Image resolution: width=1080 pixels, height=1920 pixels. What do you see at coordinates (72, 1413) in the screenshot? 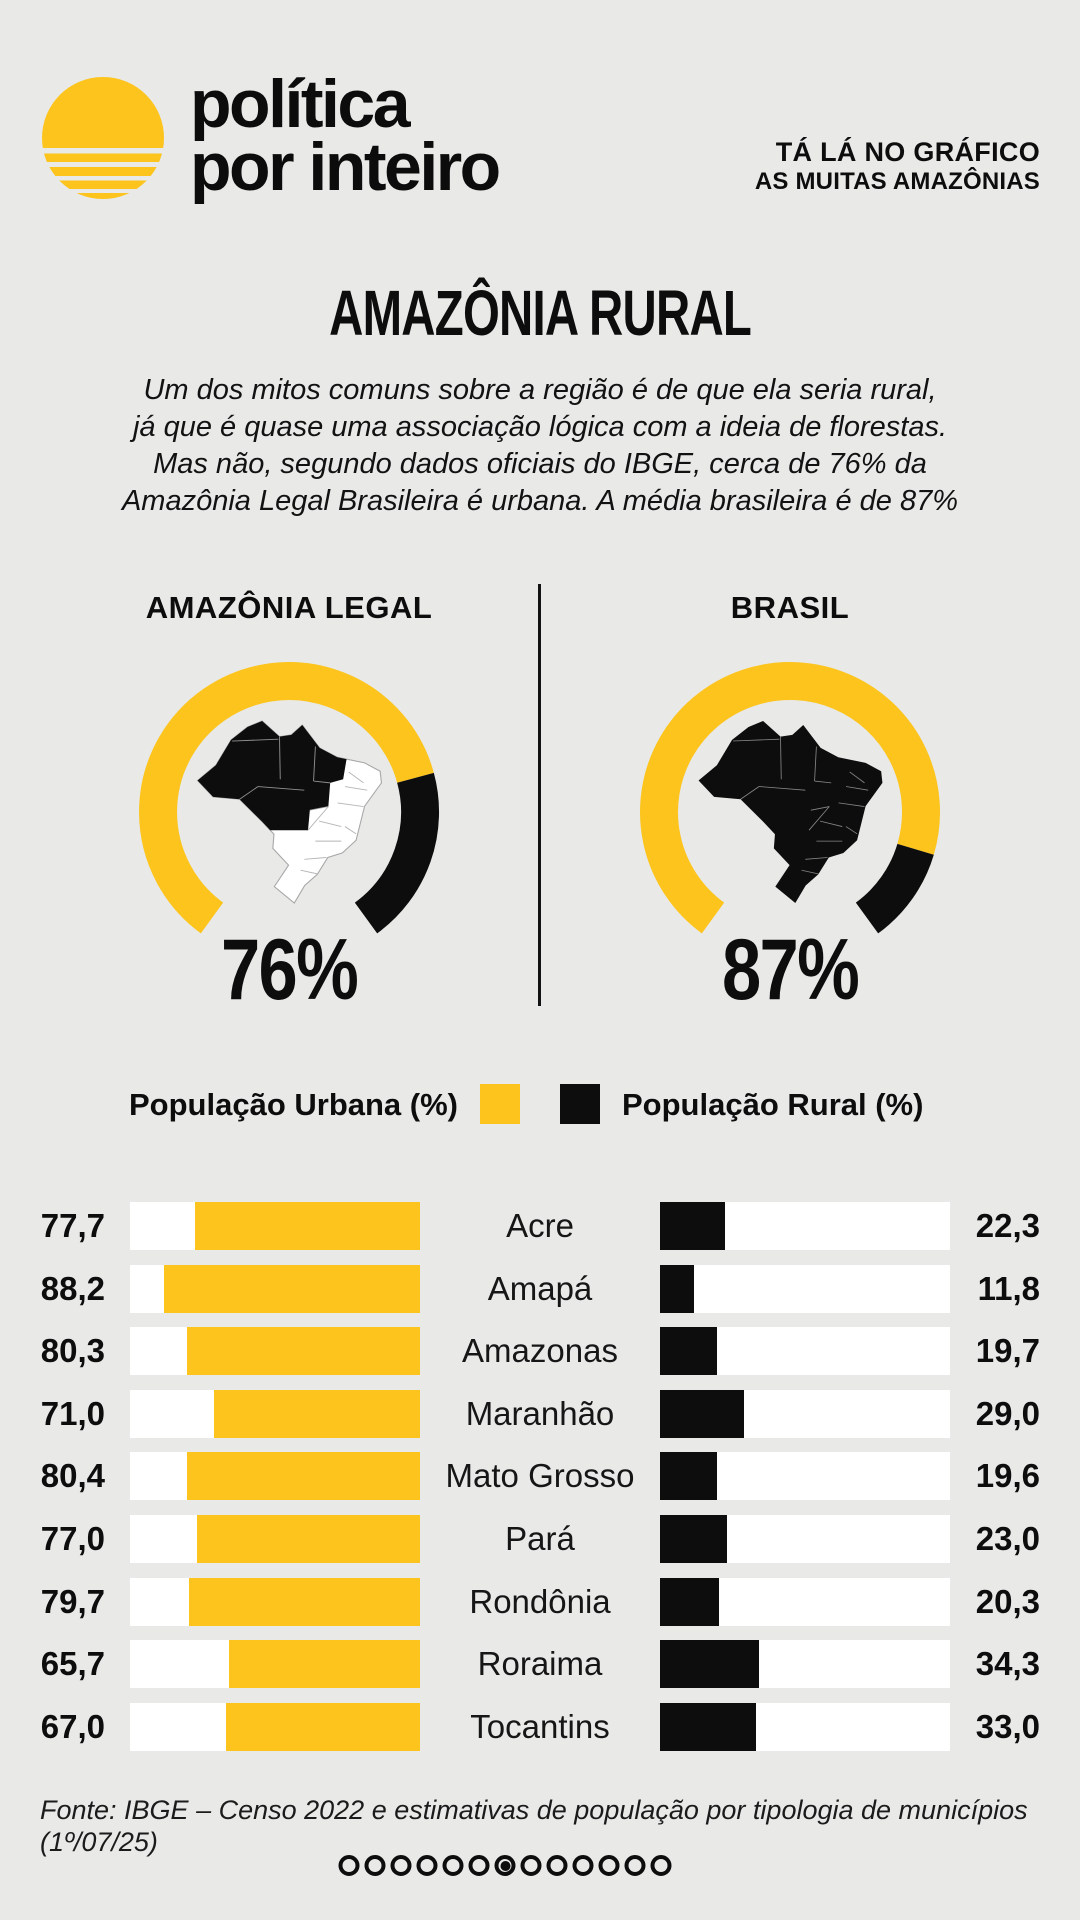
I see `urban-value: 71,0` at bounding box center [72, 1413].